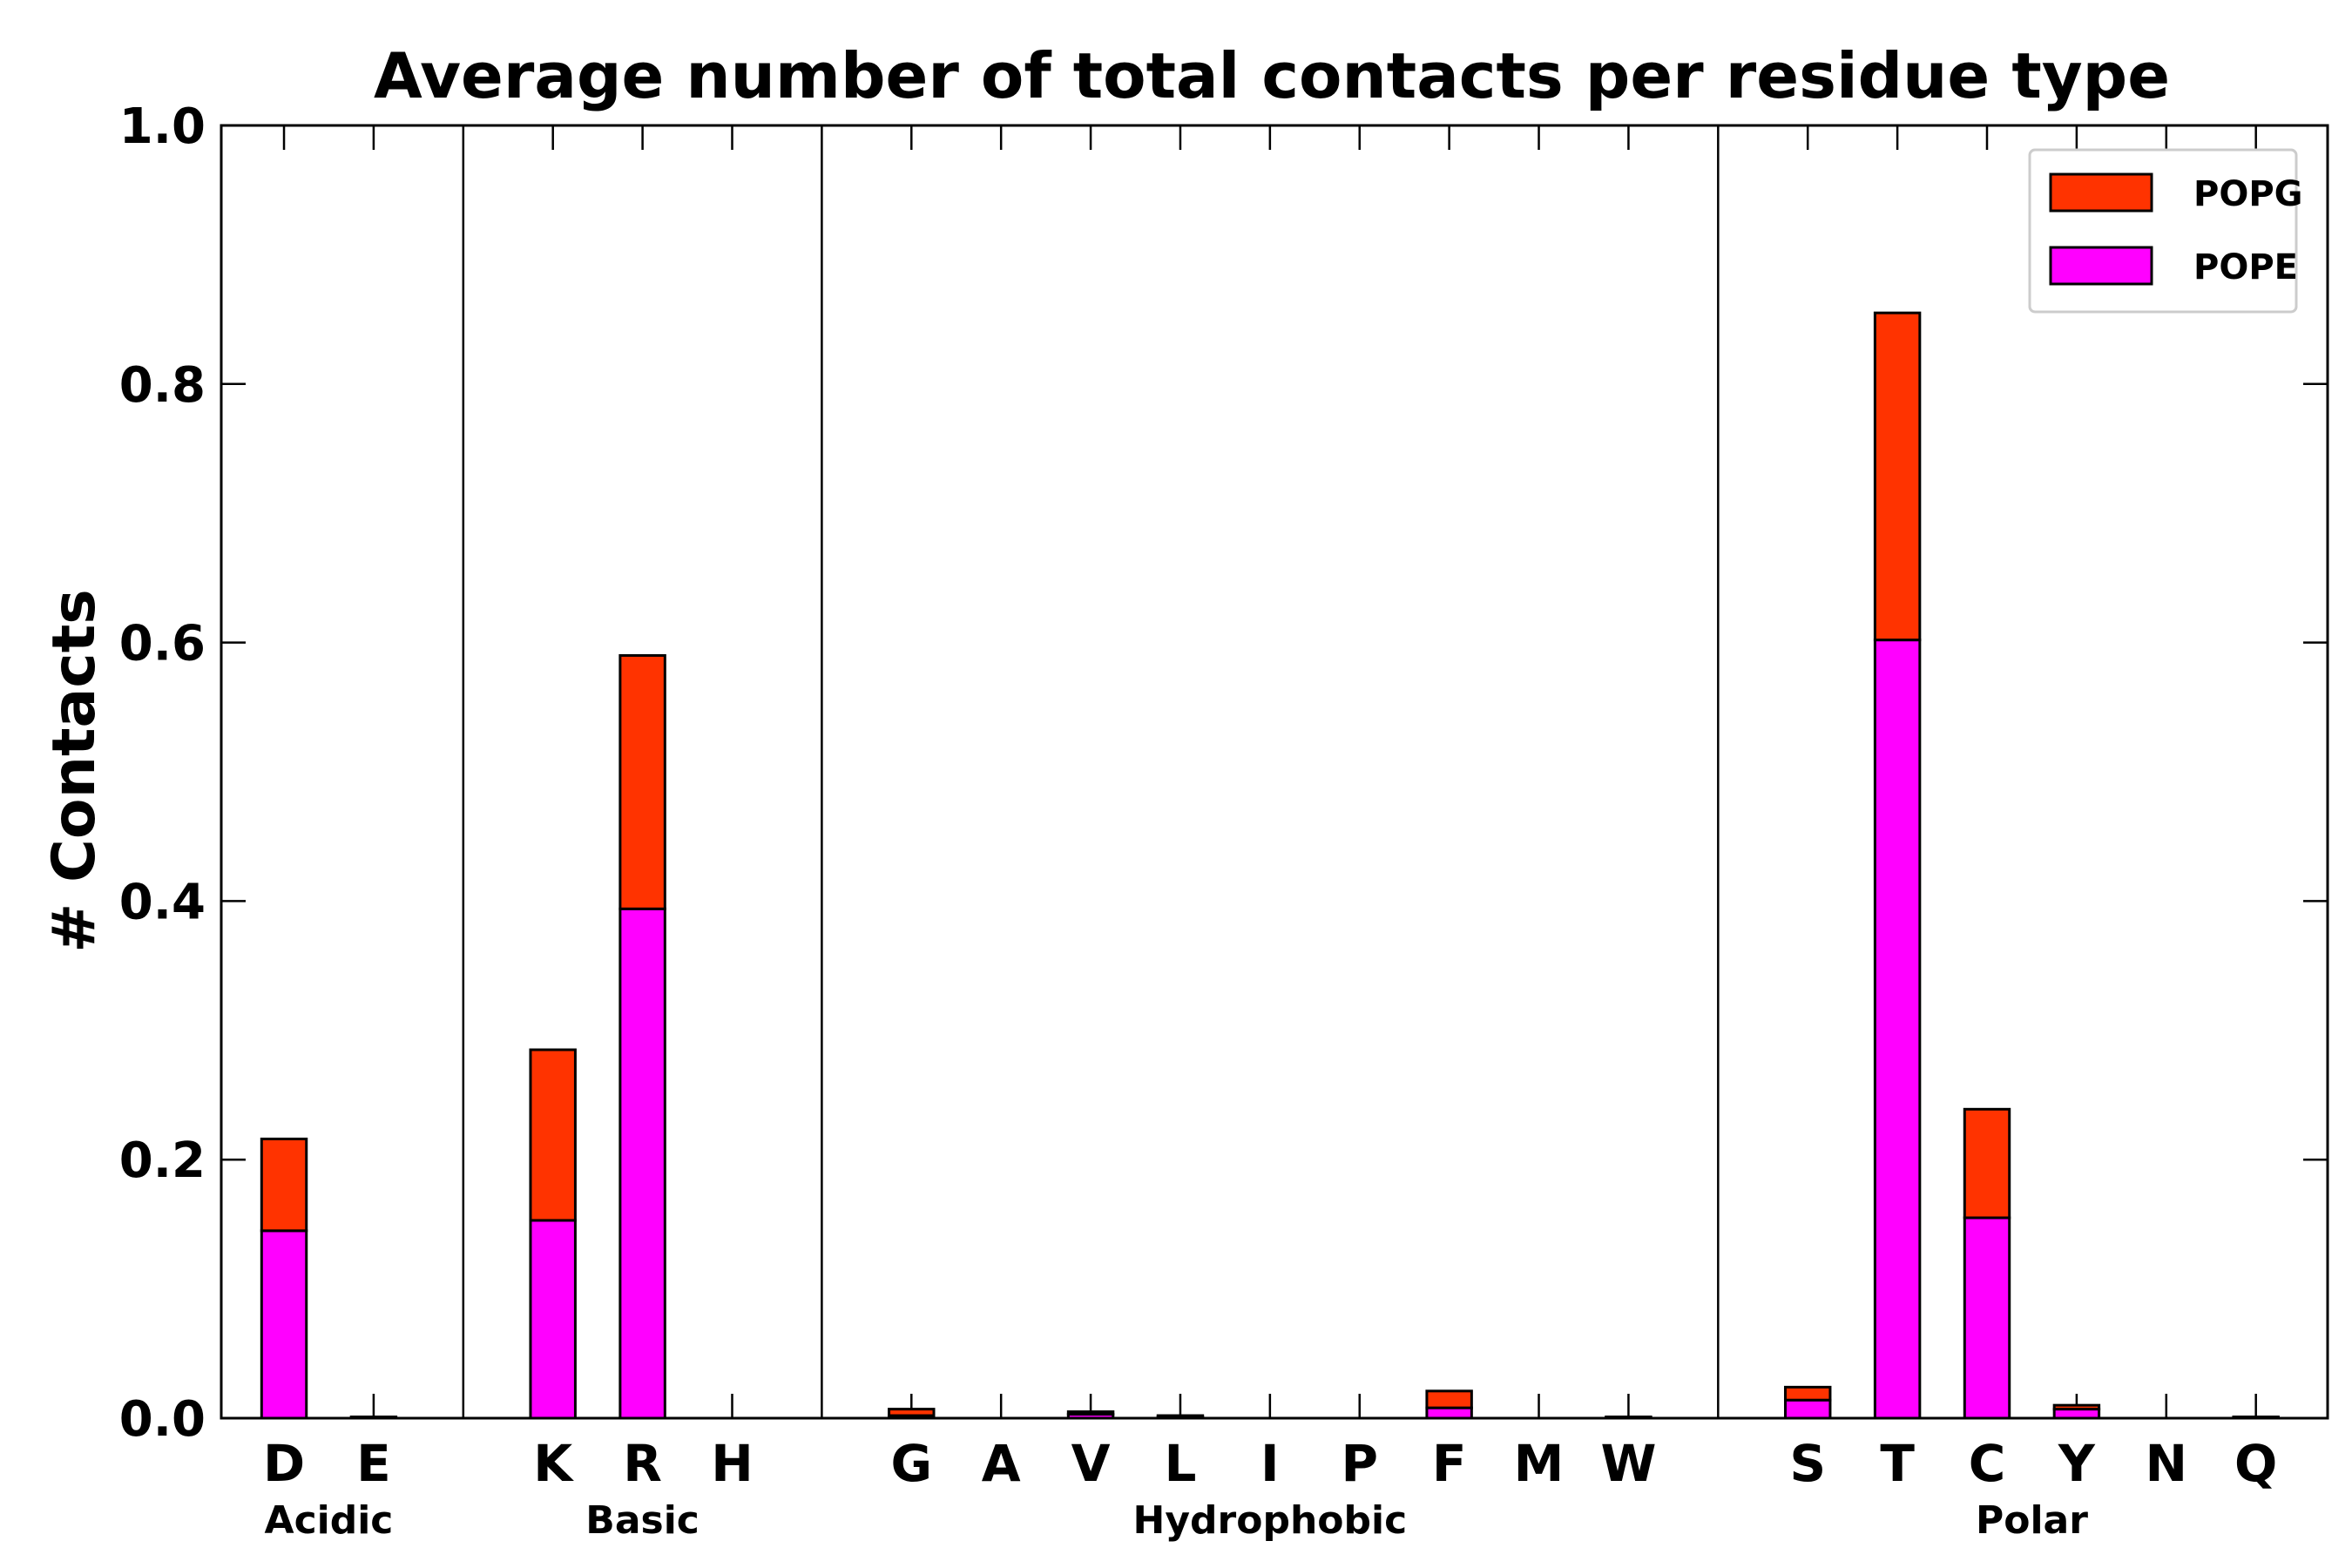 This screenshot has height=1568, width=2352. What do you see at coordinates (2248, 194) in the screenshot?
I see `legend-label-popg: POPG` at bounding box center [2248, 194].